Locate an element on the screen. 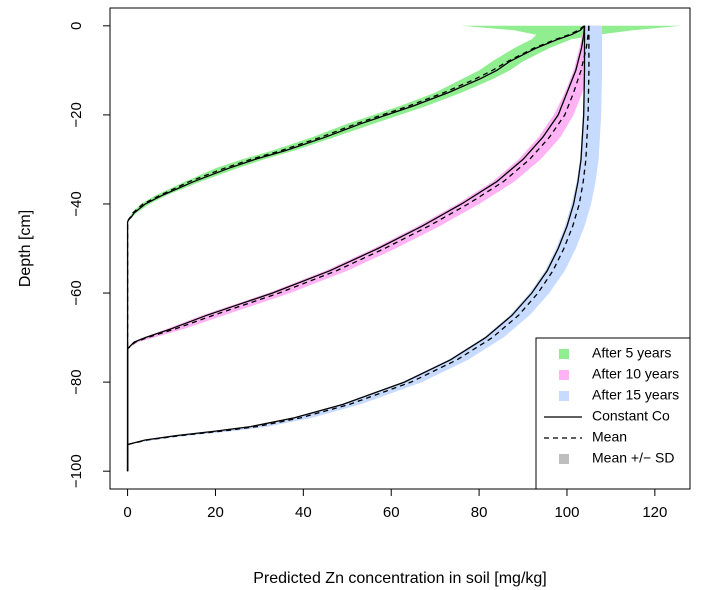 Image resolution: width=705 pixels, height=590 pixels. y-tick-label: −40 is located at coordinates (76, 203).